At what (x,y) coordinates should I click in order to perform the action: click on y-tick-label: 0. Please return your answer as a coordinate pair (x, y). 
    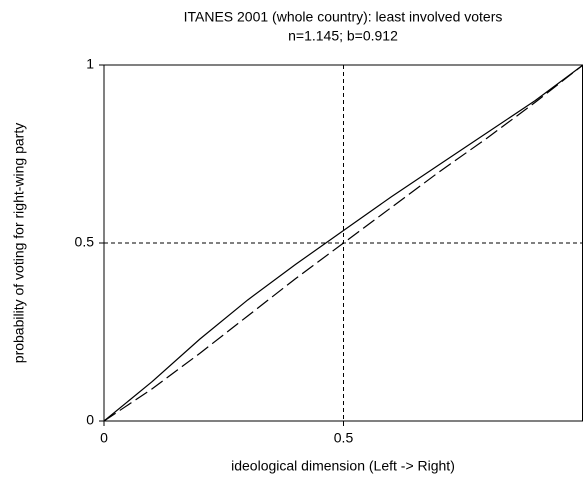
    Looking at the image, I should click on (90, 420).